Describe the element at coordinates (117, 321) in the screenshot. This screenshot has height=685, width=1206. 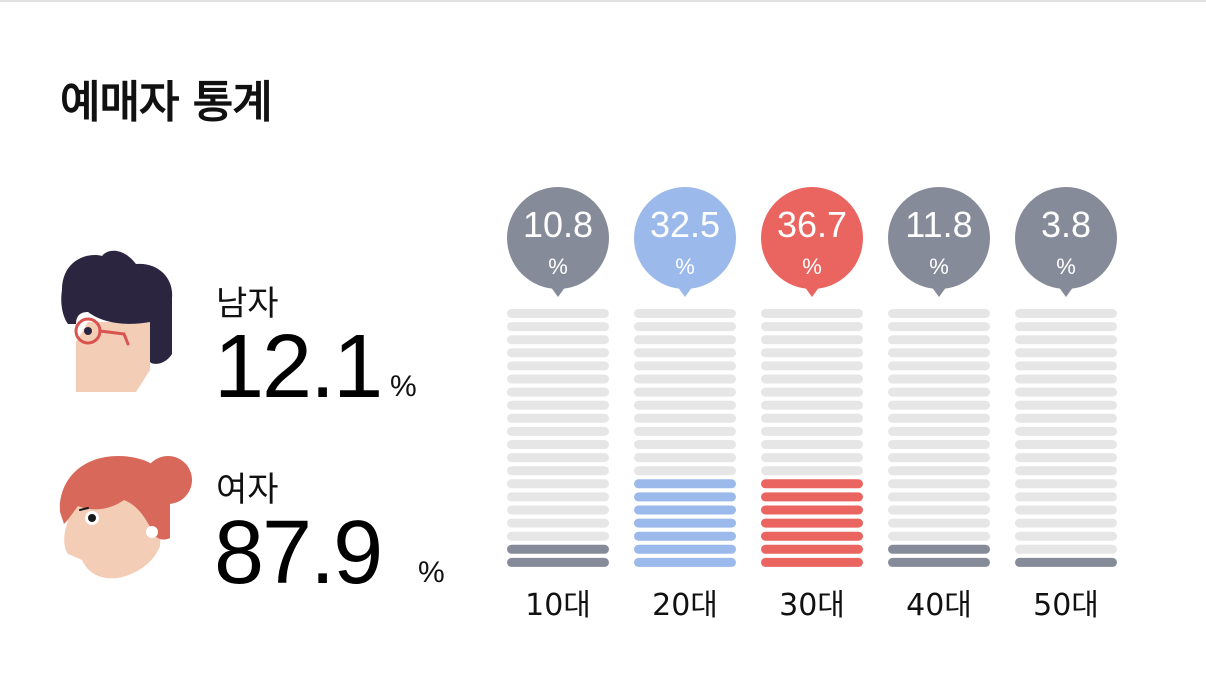
I see `male-avatar-icon` at that location.